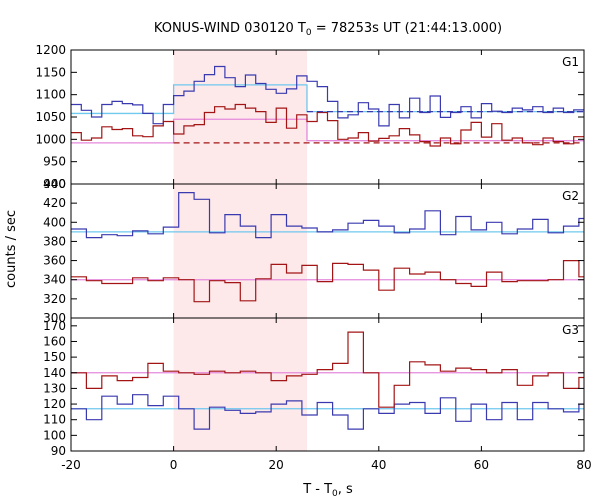 The image size is (600, 500). Describe the element at coordinates (378, 465) in the screenshot. I see `x-tick-label: 40` at that location.